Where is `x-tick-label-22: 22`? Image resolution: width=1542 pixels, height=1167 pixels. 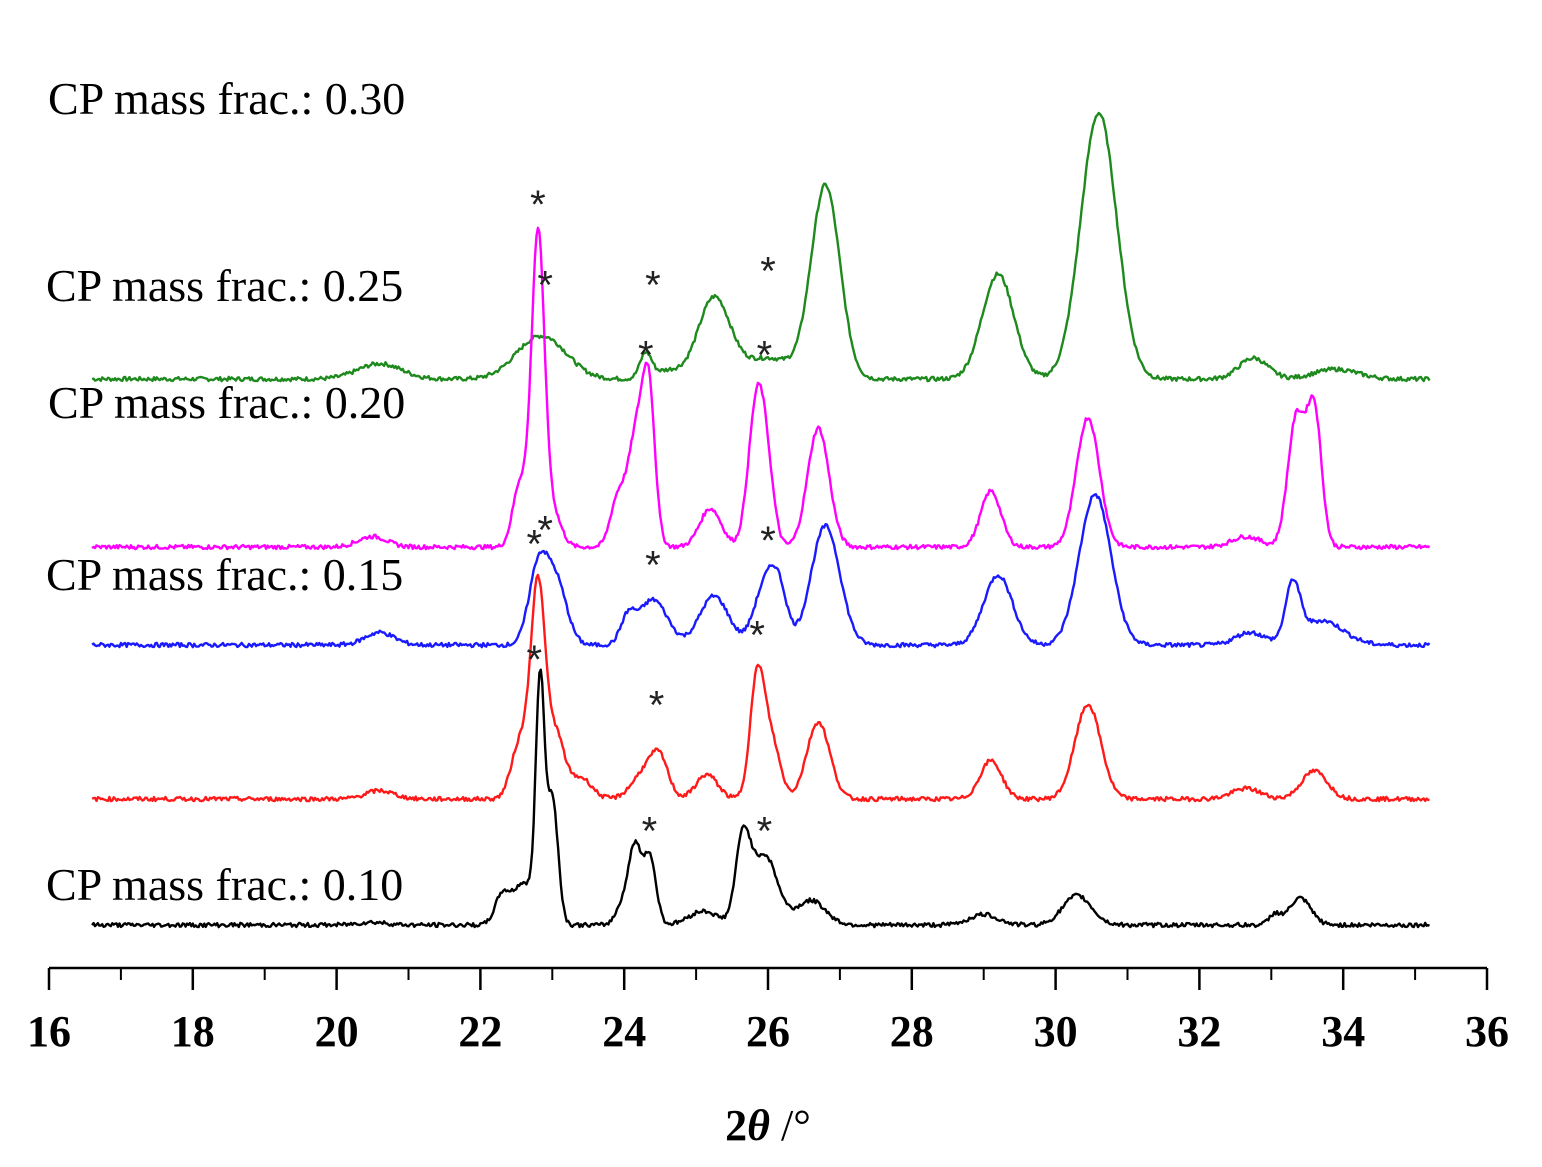 x-tick-label-22: 22 is located at coordinates (480, 1031).